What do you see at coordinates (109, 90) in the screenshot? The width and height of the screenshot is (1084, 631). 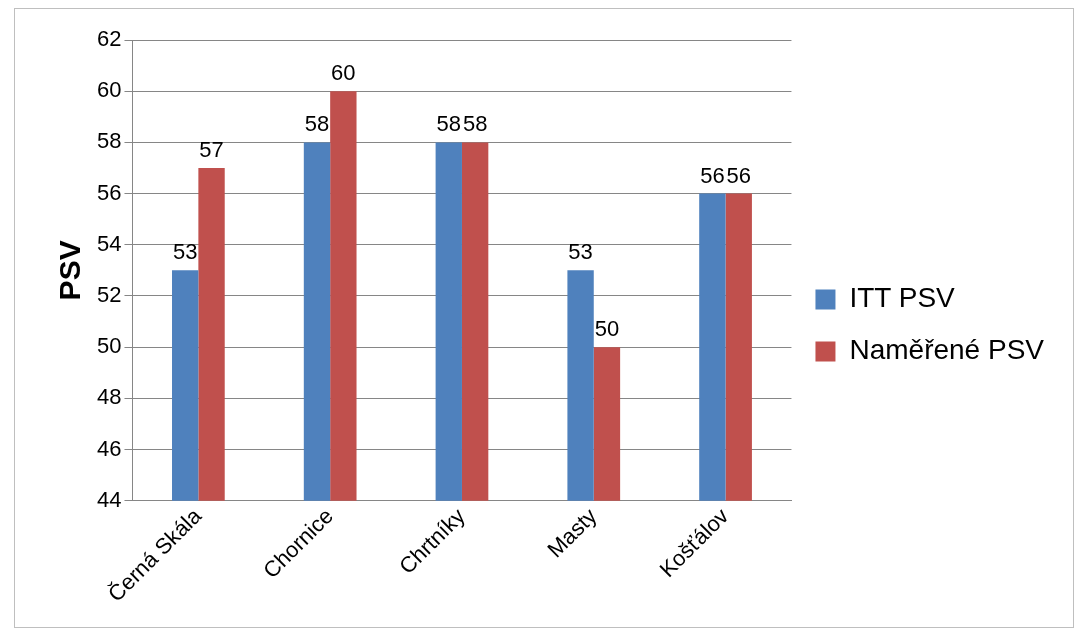 I see `y-tick-label: 60` at bounding box center [109, 90].